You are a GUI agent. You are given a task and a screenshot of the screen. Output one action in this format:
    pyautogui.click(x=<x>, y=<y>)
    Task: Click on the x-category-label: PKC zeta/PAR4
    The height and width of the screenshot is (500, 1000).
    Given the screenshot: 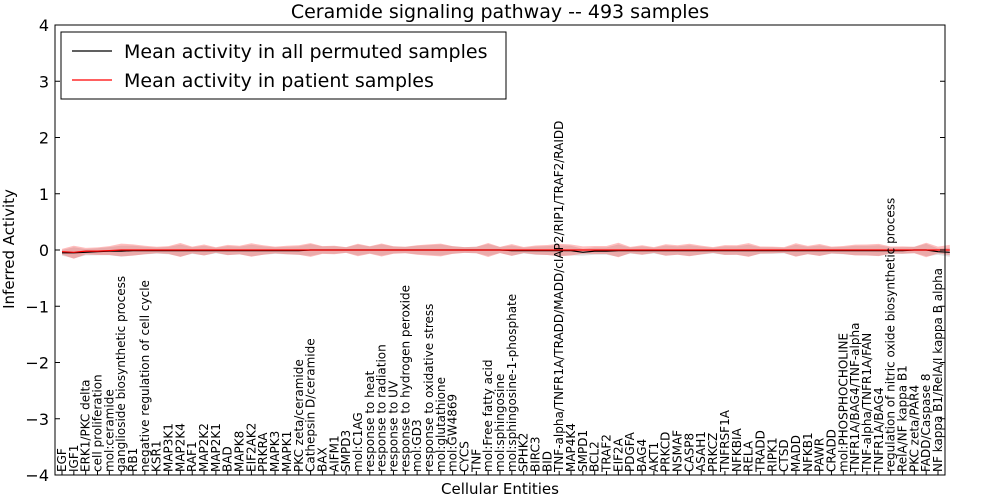 What is the action you would take?
    pyautogui.click(x=914, y=428)
    